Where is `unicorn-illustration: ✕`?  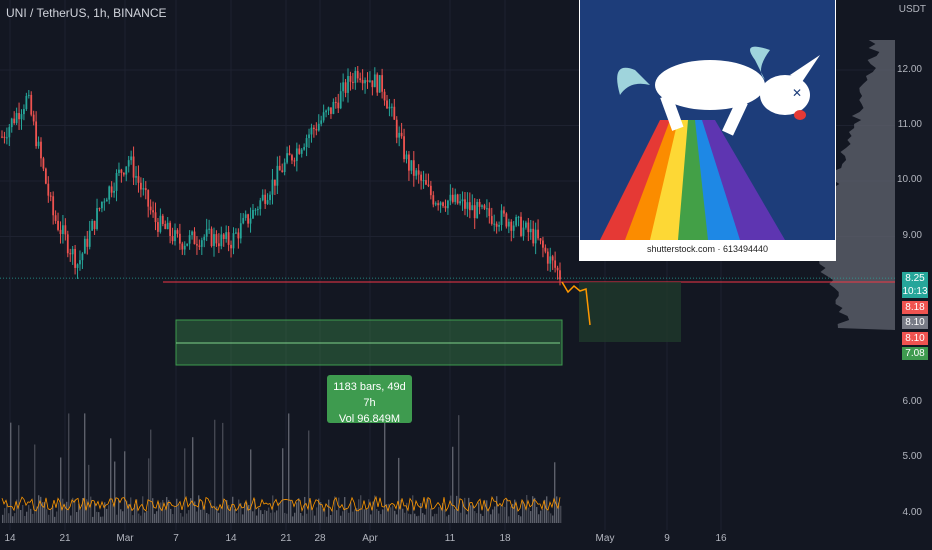
unicorn-illustration: ✕ is located at coordinates (707, 120).